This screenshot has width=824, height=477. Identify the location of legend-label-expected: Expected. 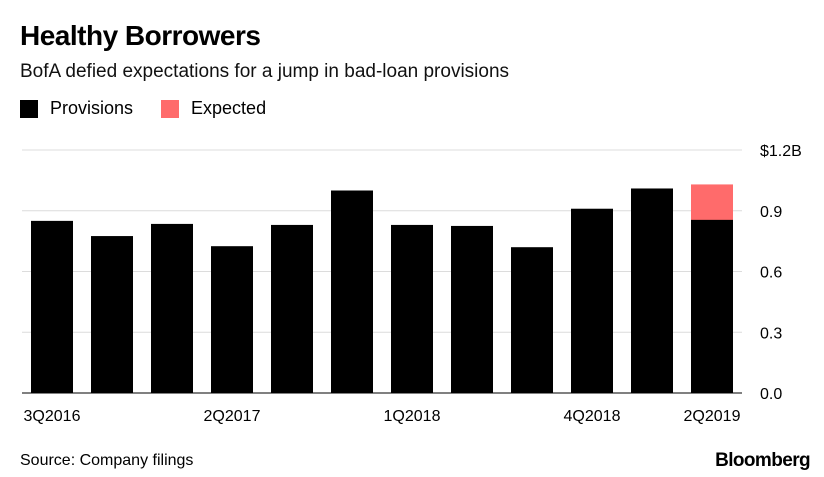
(229, 108).